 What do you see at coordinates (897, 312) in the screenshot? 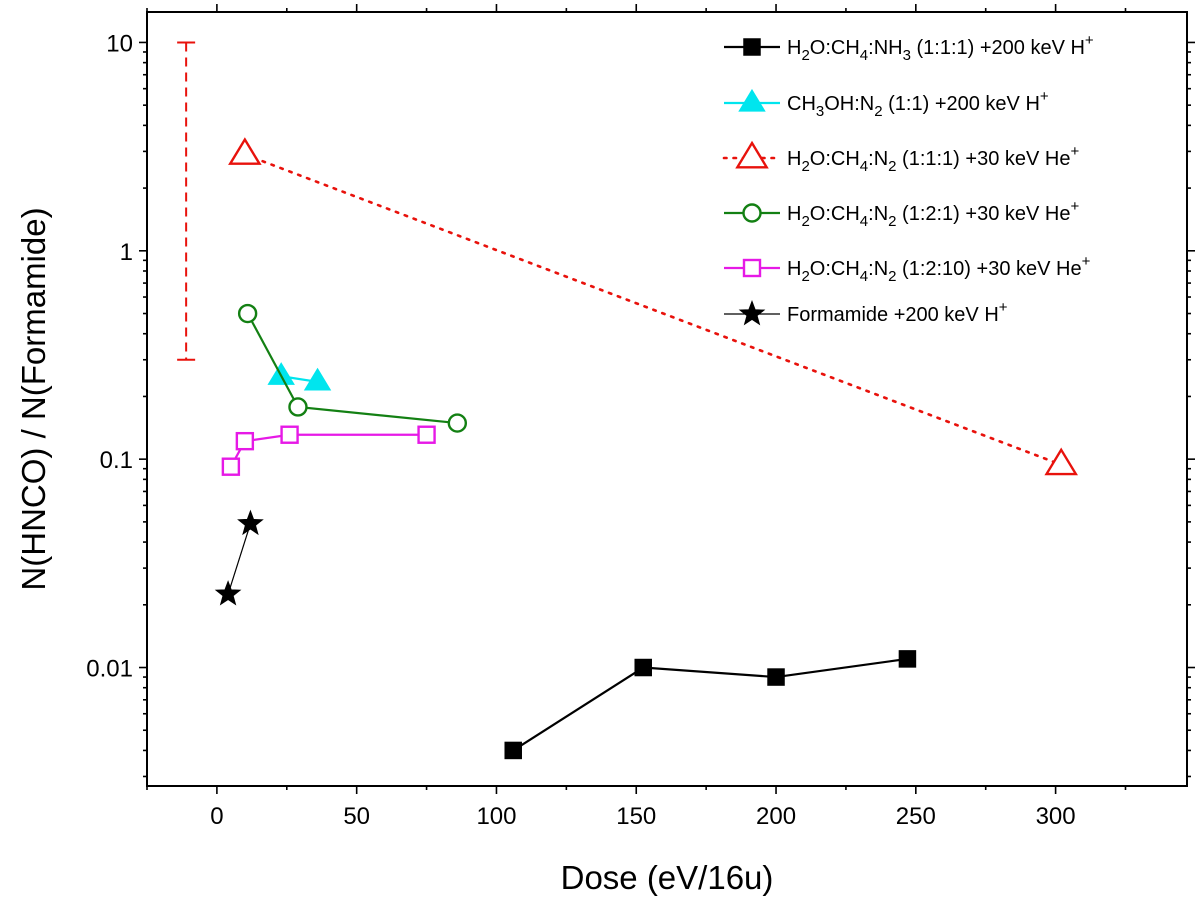
I see `legend-label: Formamide +200 keV H+​` at bounding box center [897, 312].